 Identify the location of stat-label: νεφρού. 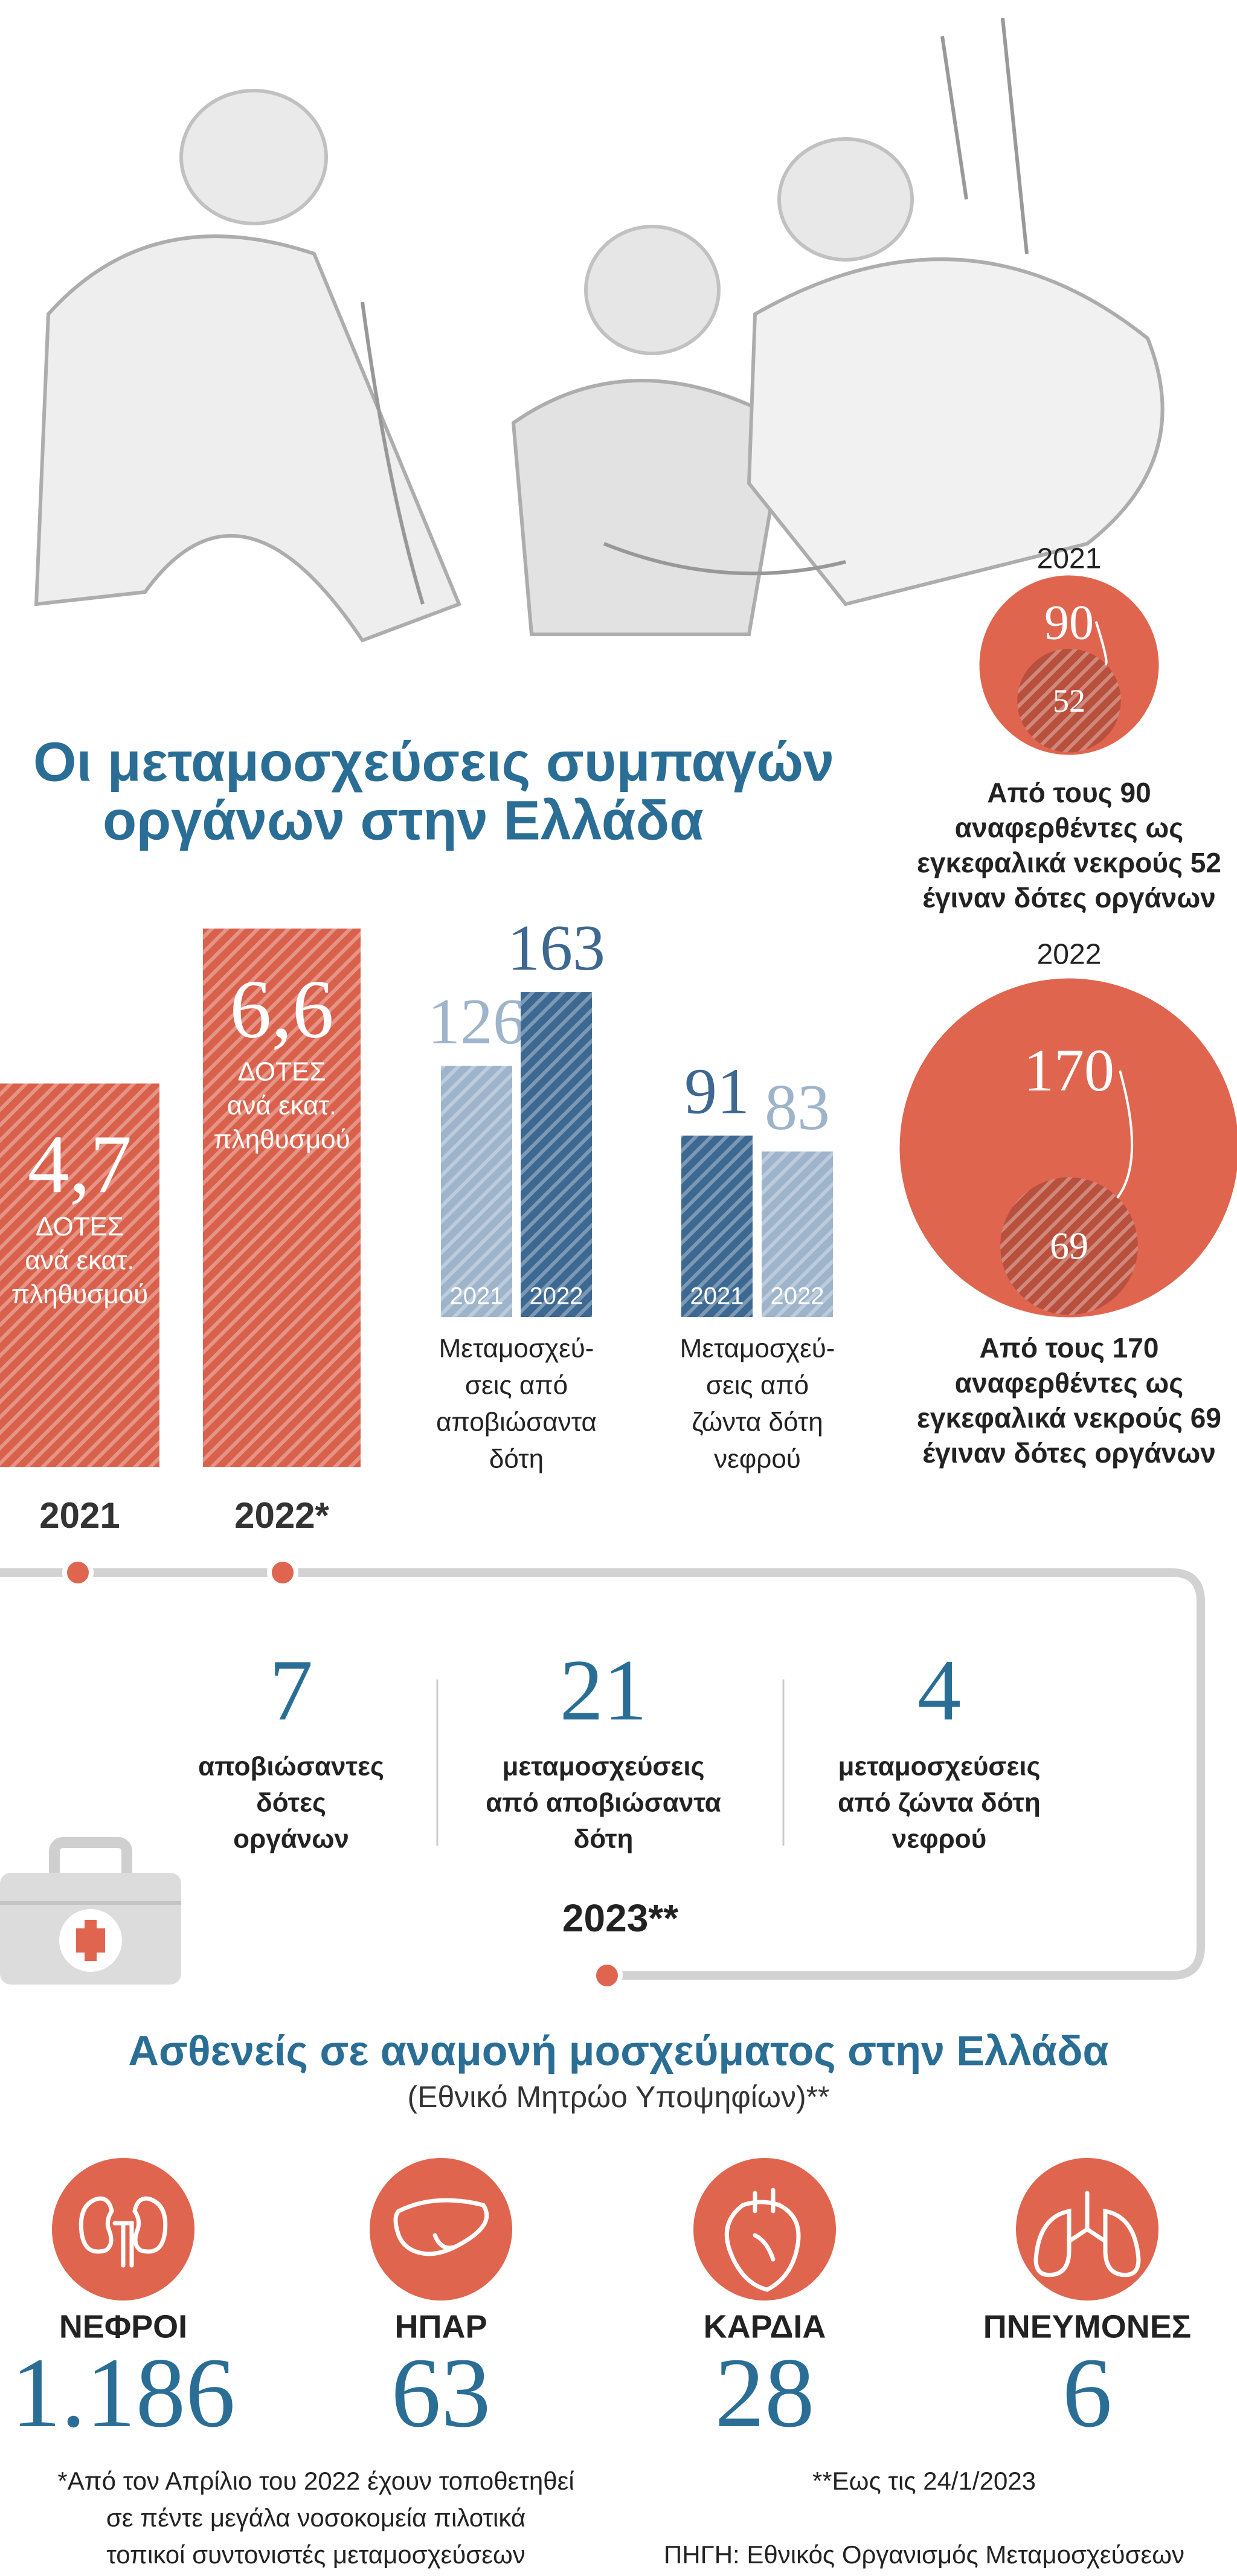
(939, 1839).